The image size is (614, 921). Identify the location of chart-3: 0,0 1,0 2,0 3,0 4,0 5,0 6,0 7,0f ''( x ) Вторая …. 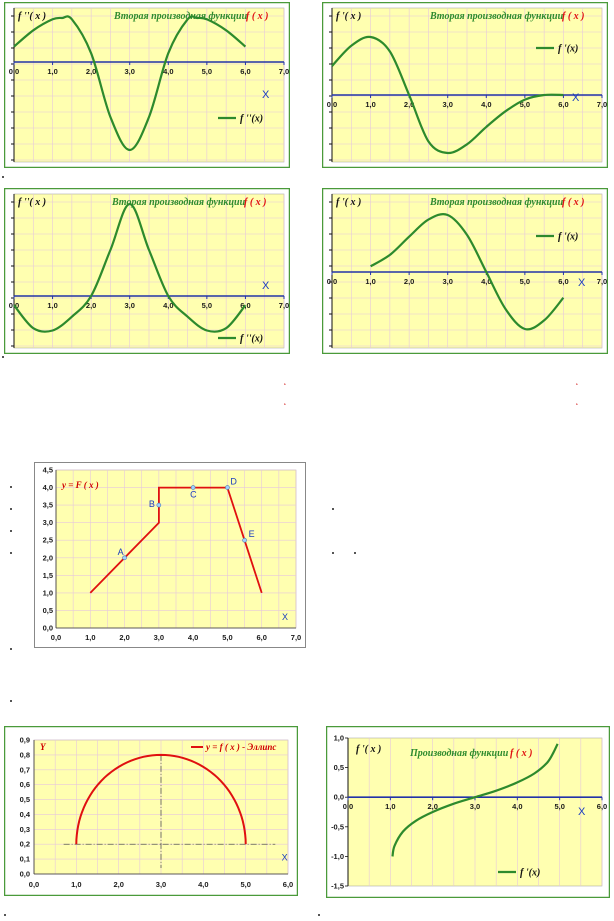
(147, 271).